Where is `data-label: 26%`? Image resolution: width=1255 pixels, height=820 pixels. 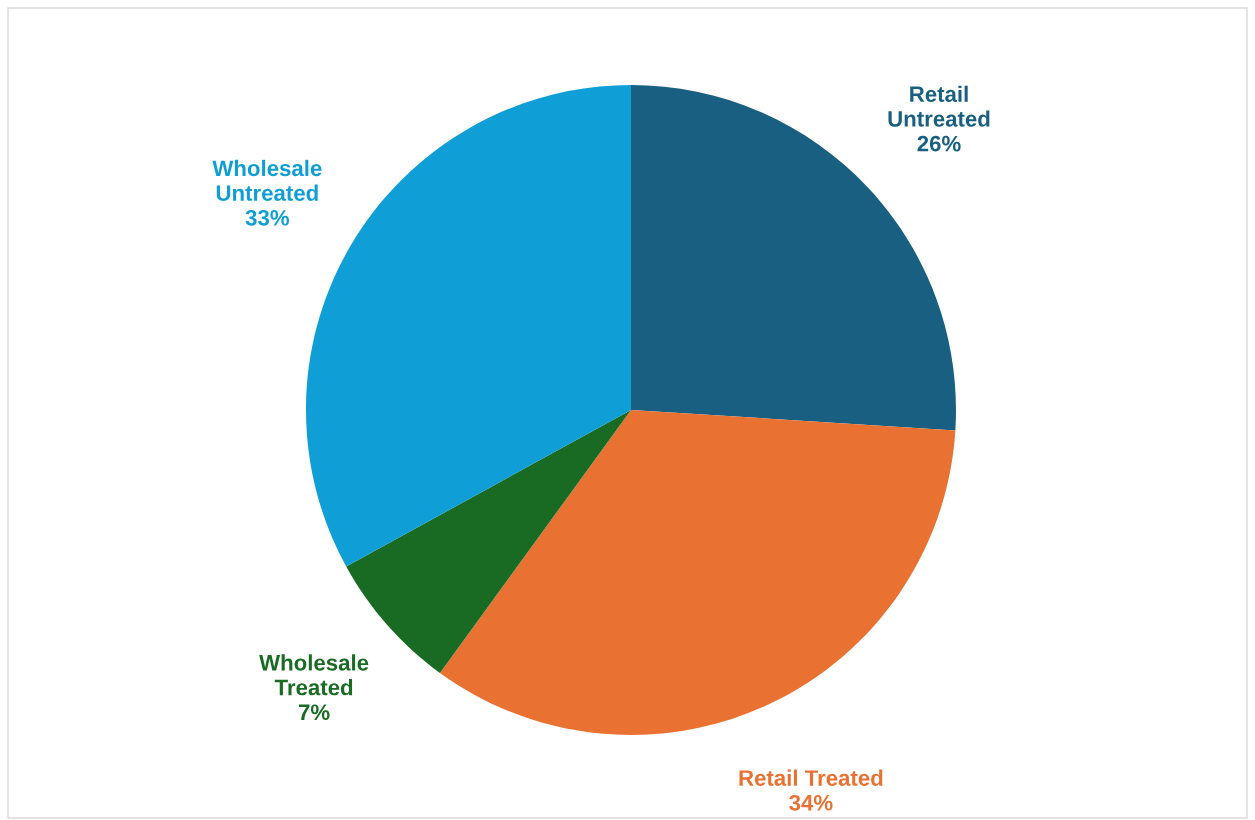
data-label: 26% is located at coordinates (939, 143).